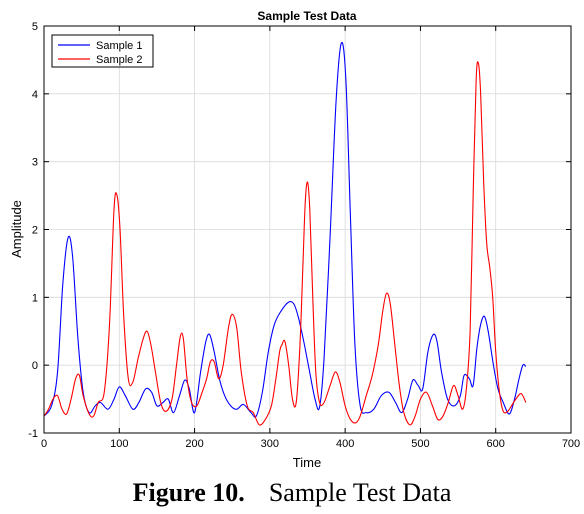 Image resolution: width=584 pixels, height=514 pixels. Describe the element at coordinates (44, 444) in the screenshot. I see `x-tick-label: 0` at that location.